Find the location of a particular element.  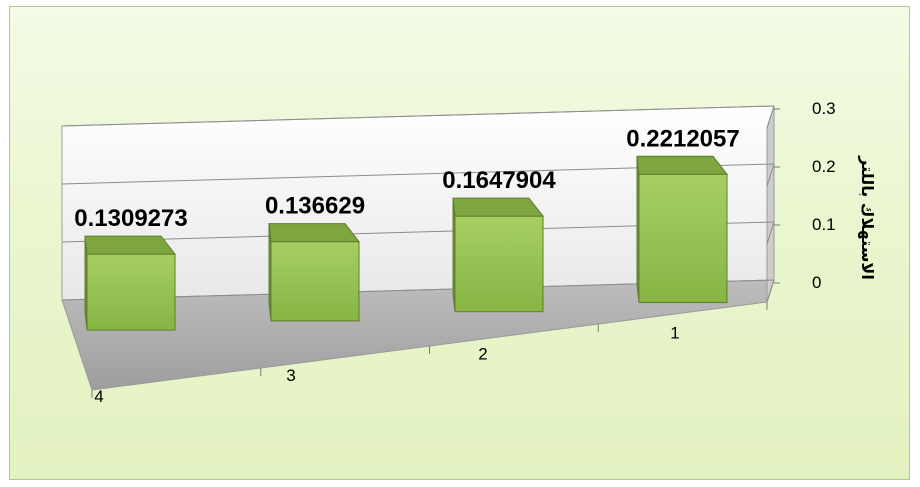

data-label: 0.2212057 is located at coordinates (682, 138).